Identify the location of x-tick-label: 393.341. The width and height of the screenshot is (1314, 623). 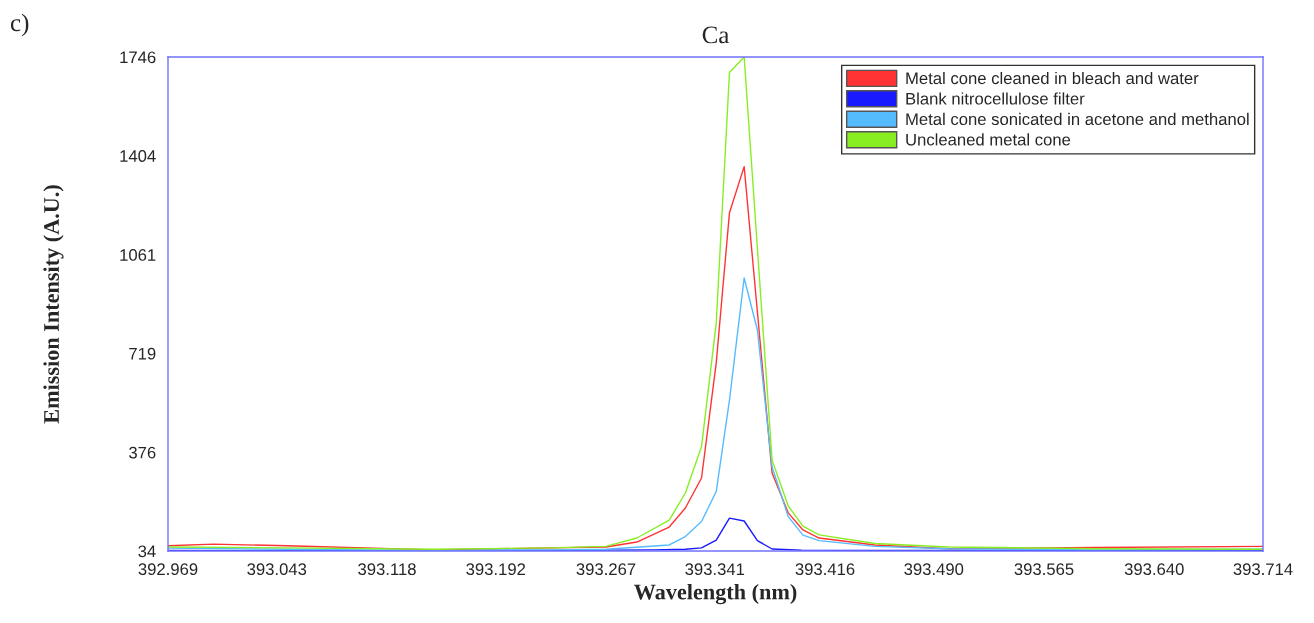
(715, 569).